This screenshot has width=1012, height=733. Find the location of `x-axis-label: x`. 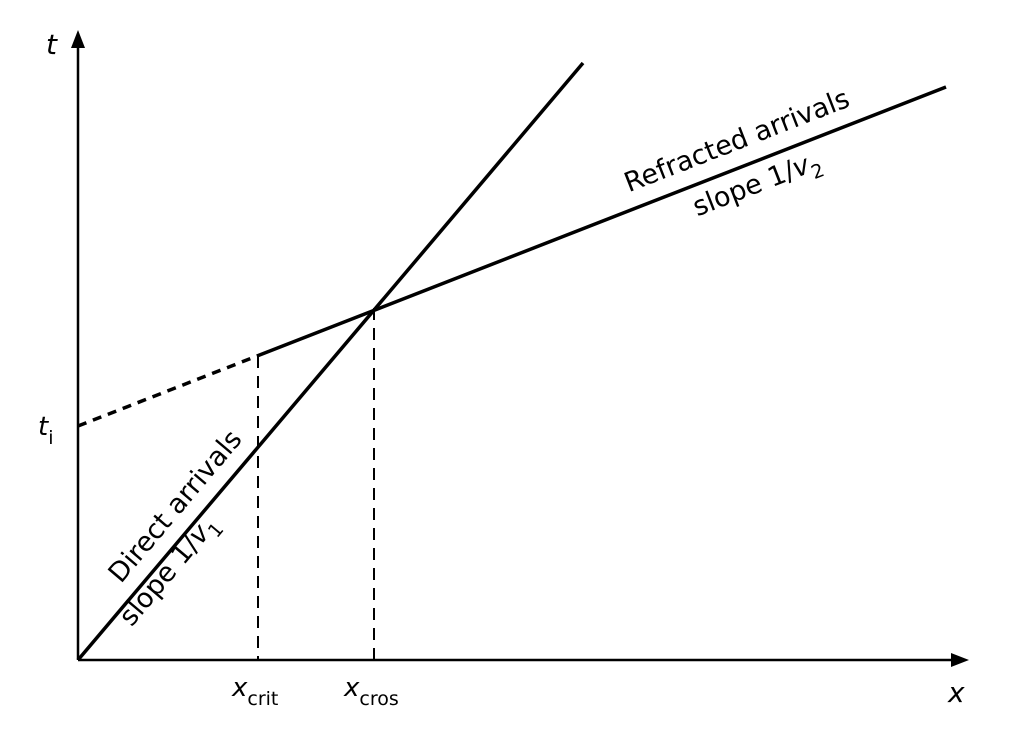

x-axis-label: x is located at coordinates (956, 692).